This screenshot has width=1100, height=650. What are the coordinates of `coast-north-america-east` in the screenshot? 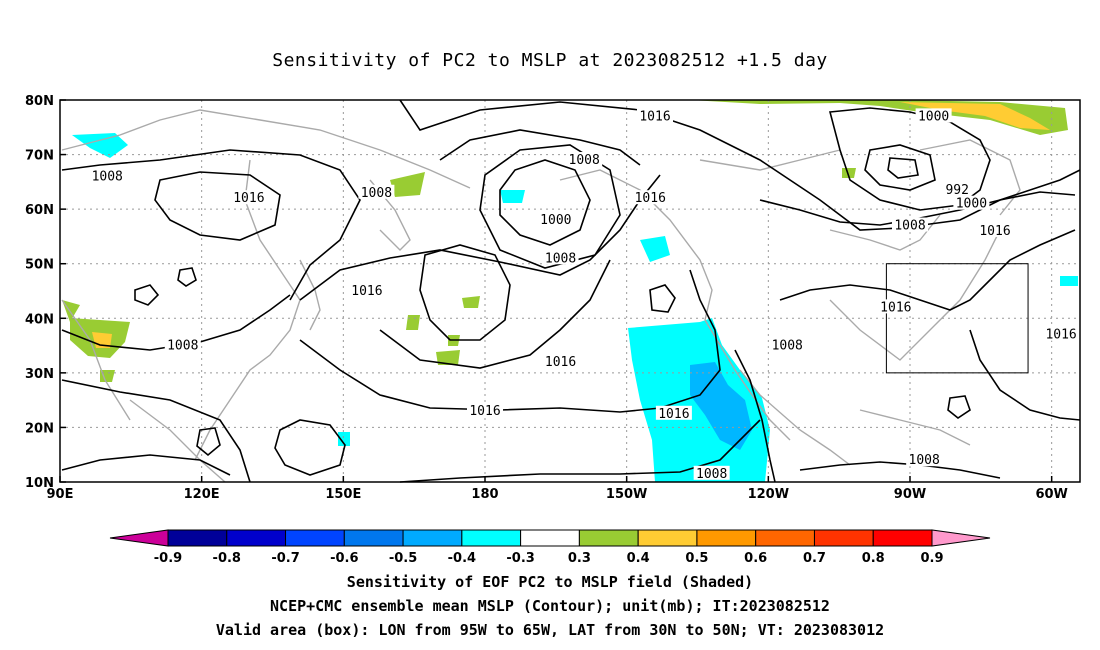 It's located at (915, 295).